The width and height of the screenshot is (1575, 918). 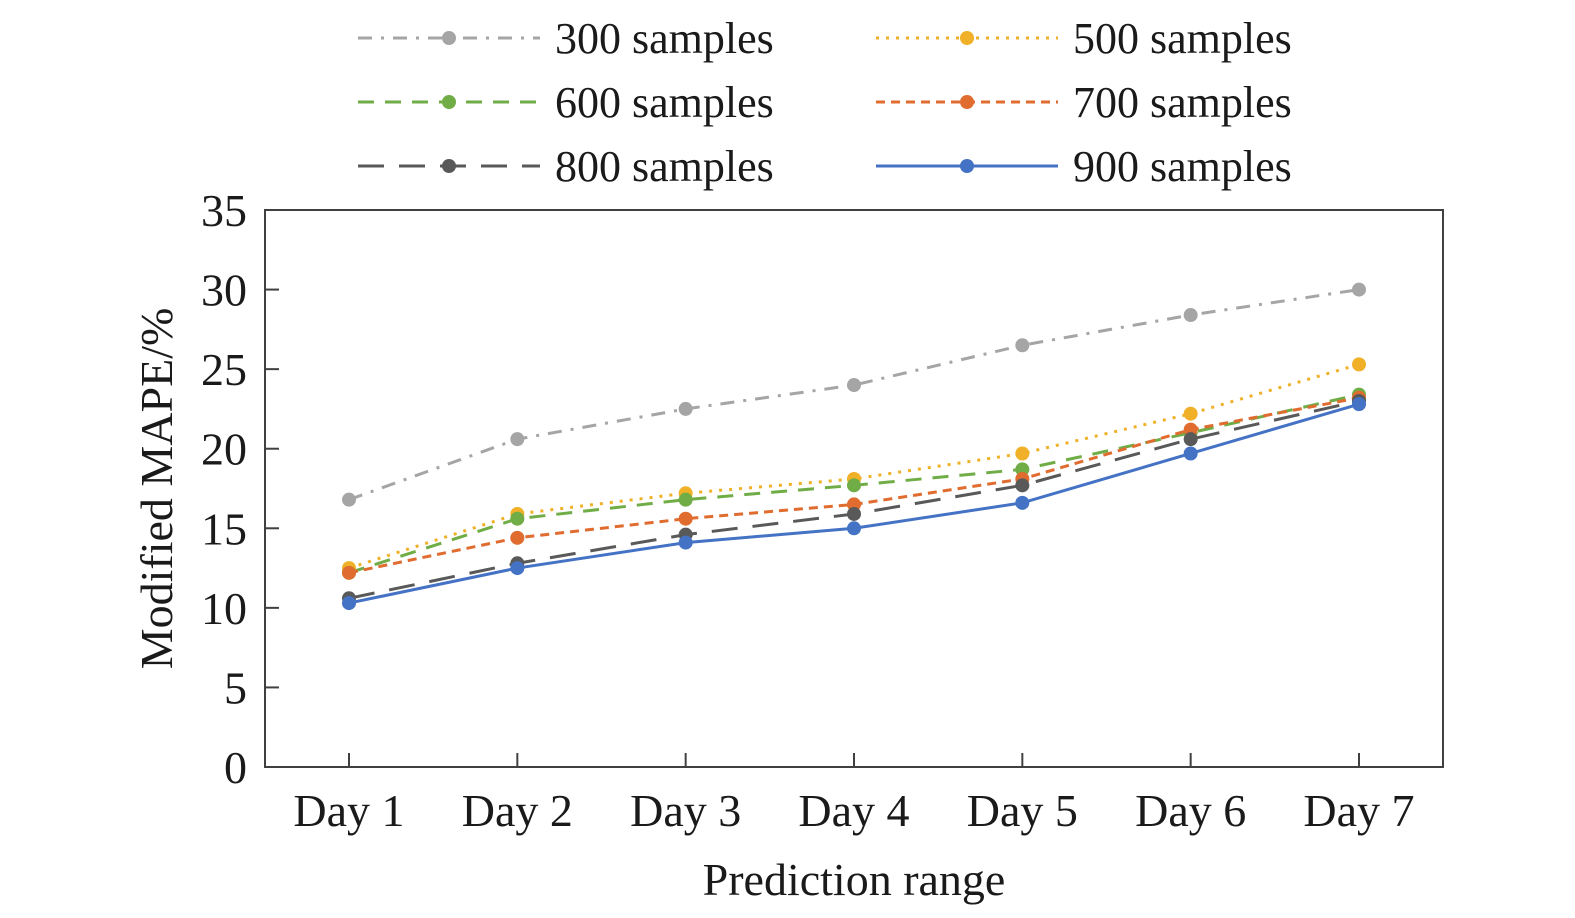 I want to click on series-line-300-samples, so click(x=854, y=395).